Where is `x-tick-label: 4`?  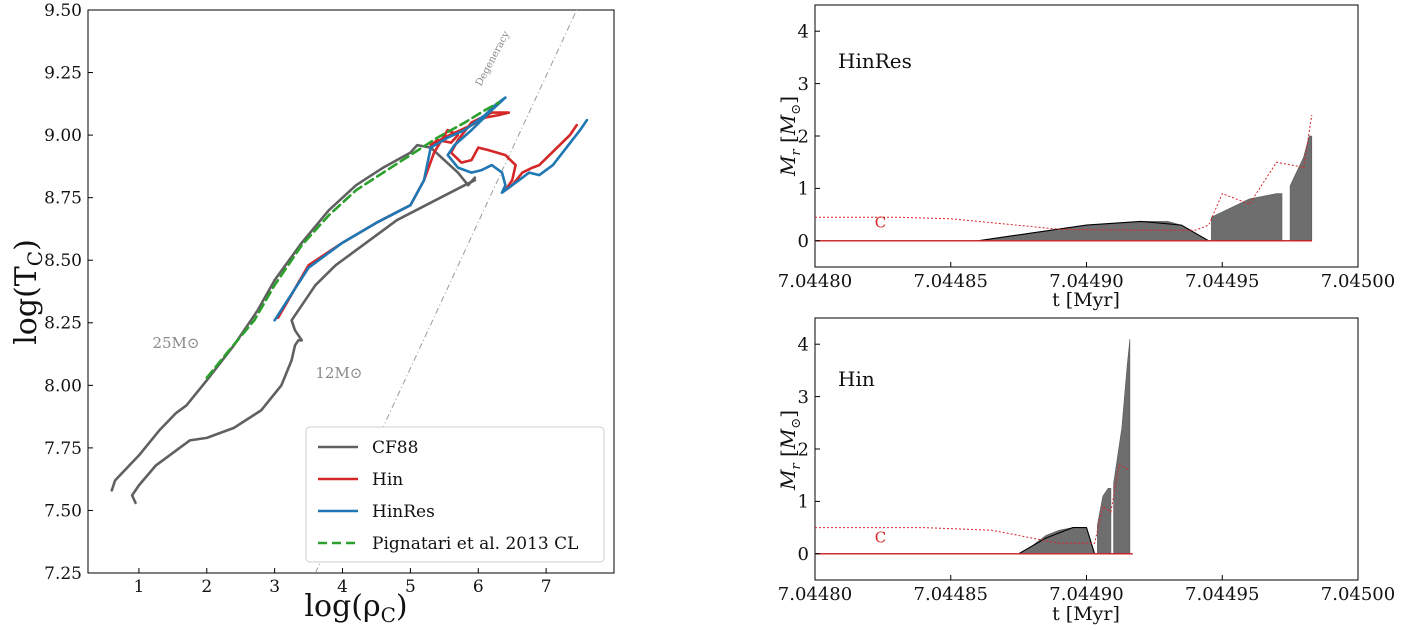 x-tick-label: 4 is located at coordinates (342, 587).